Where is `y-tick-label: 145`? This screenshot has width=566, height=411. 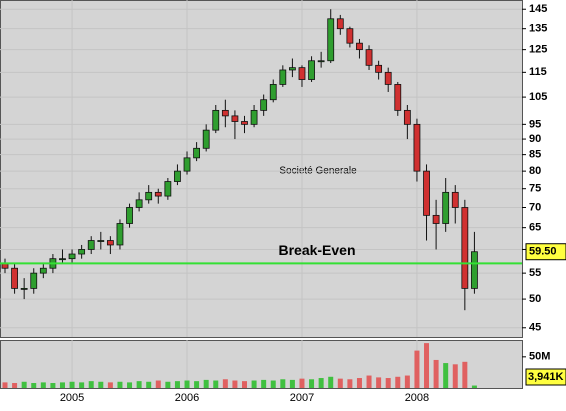
y-tick-label: 145 is located at coordinates (538, 9).